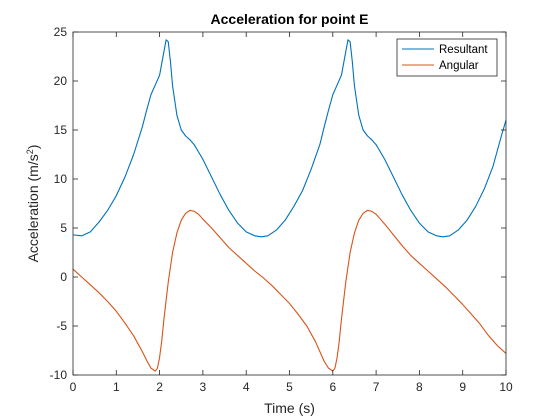 The width and height of the screenshot is (560, 420). Describe the element at coordinates (59, 375) in the screenshot. I see `y-tick-label: -10` at that location.